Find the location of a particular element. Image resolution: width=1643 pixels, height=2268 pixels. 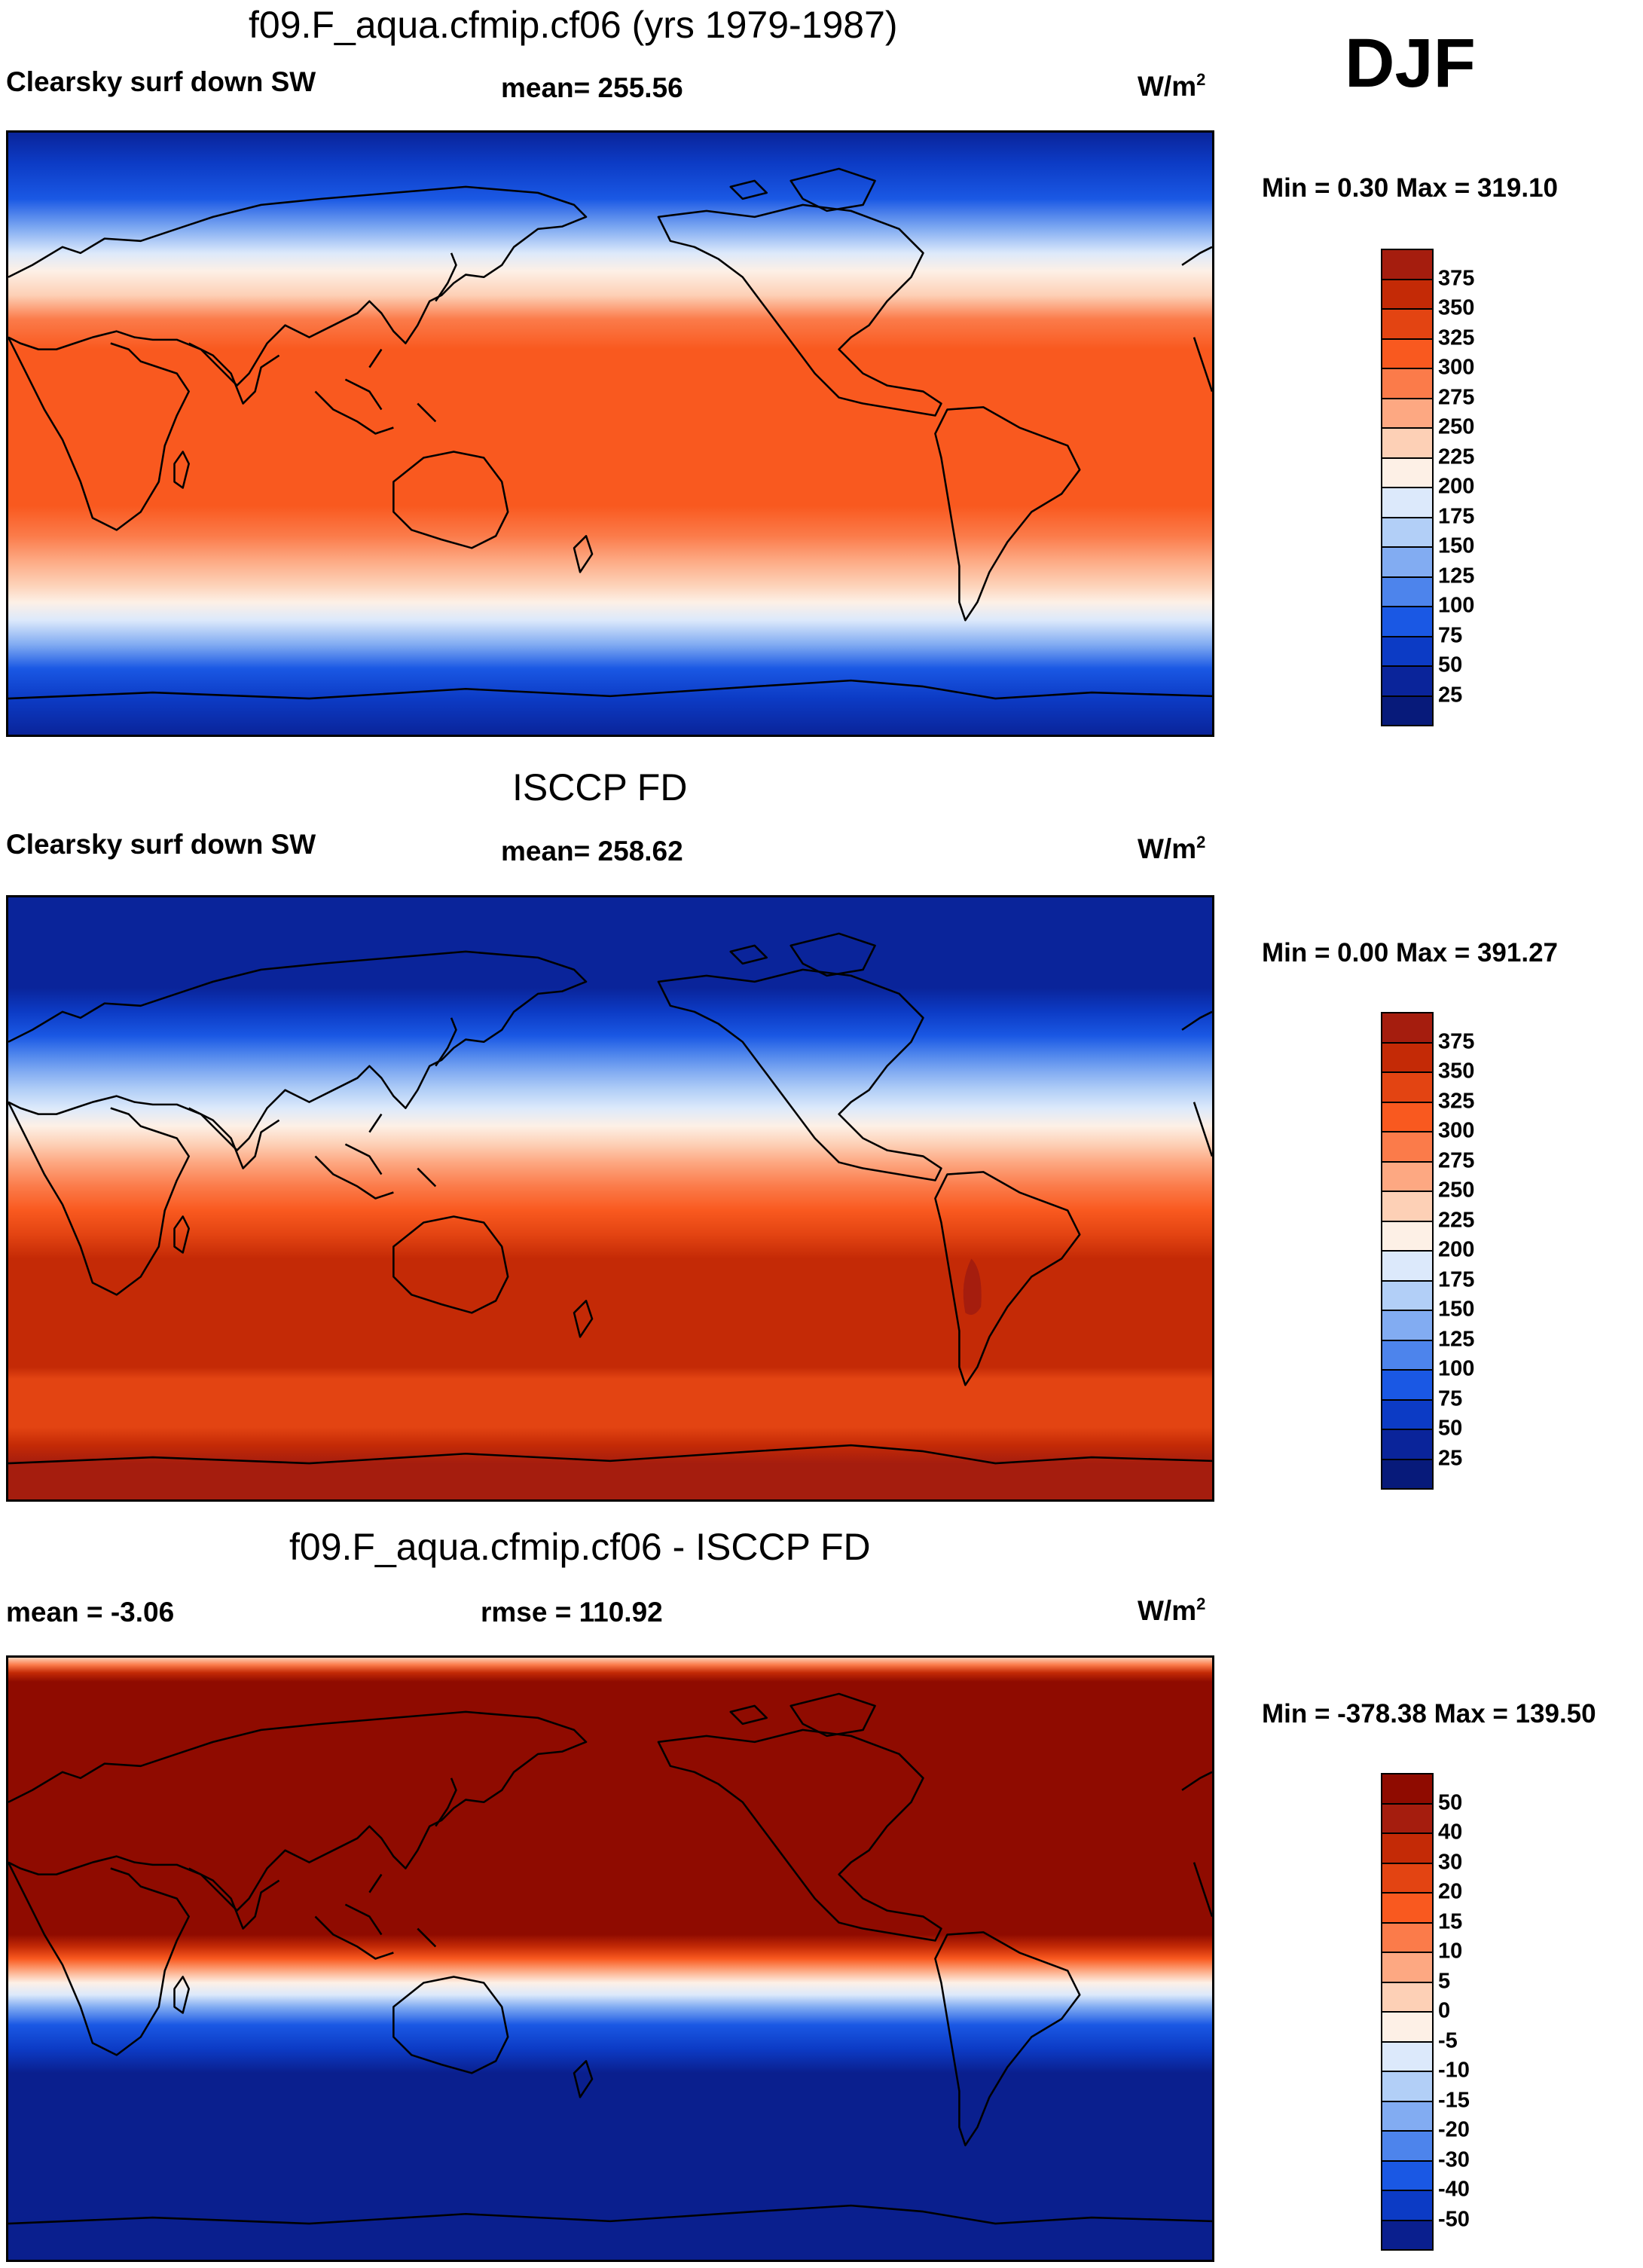

colorbar-tick-label: 30 is located at coordinates (1450, 1862).